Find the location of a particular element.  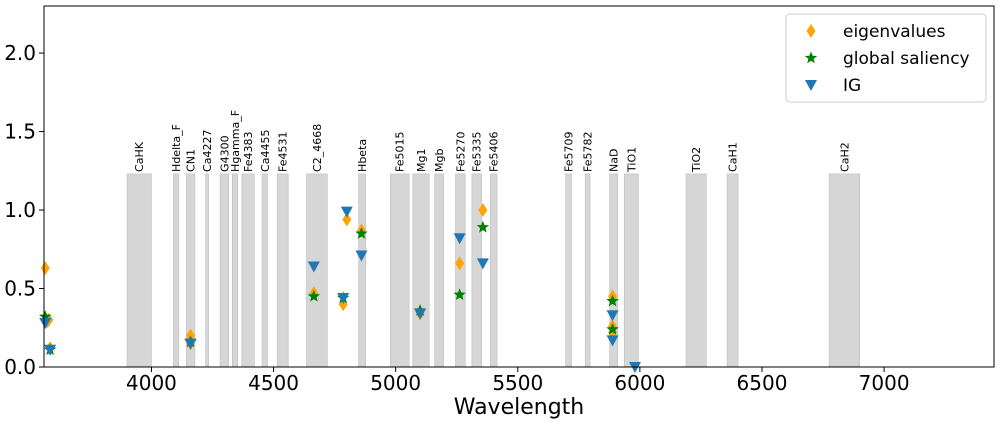

y-tick-label: 0.0 is located at coordinates (20, 367).